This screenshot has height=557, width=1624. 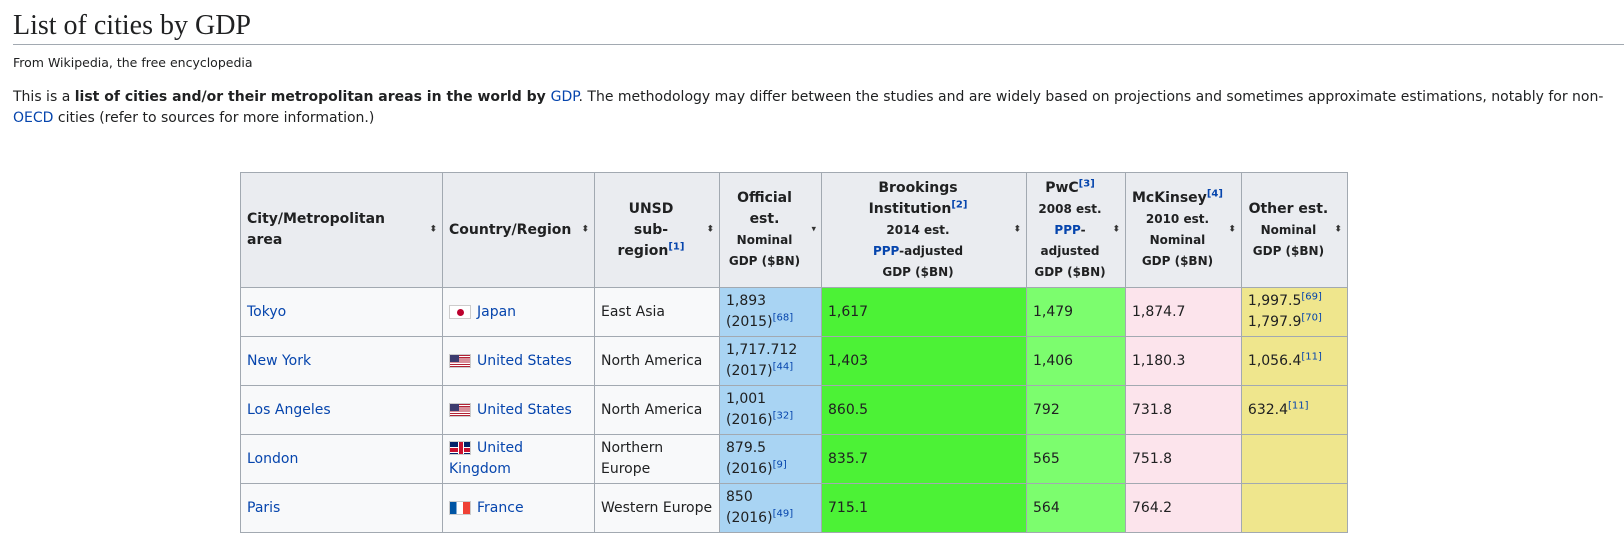 What do you see at coordinates (1311, 318) in the screenshot?
I see `ref-link: [70]` at bounding box center [1311, 318].